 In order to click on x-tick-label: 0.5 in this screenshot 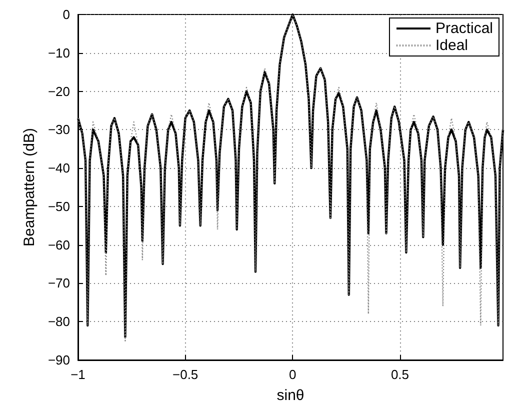, I will do `click(400, 374)`.